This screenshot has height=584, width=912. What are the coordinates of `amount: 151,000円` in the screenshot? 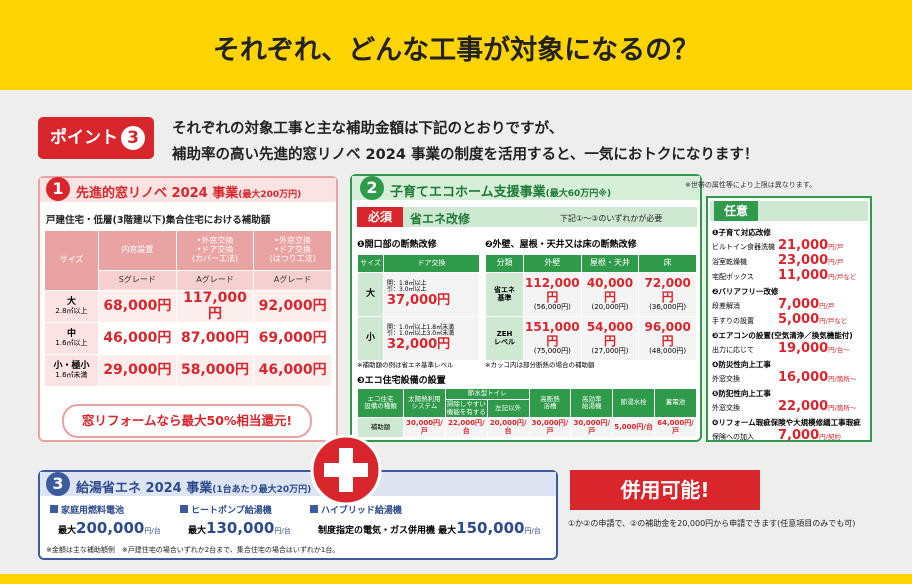 It's located at (552, 334).